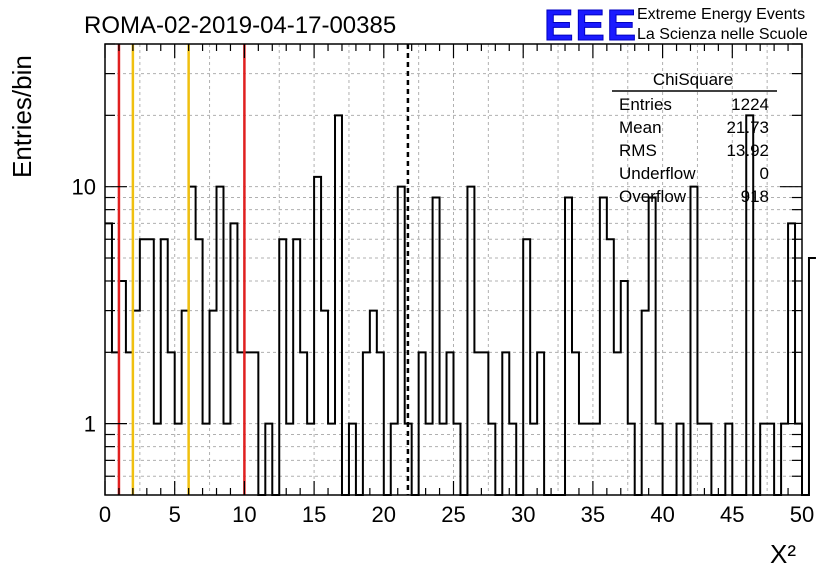  I want to click on y-tick-label: 1, so click(90, 424).